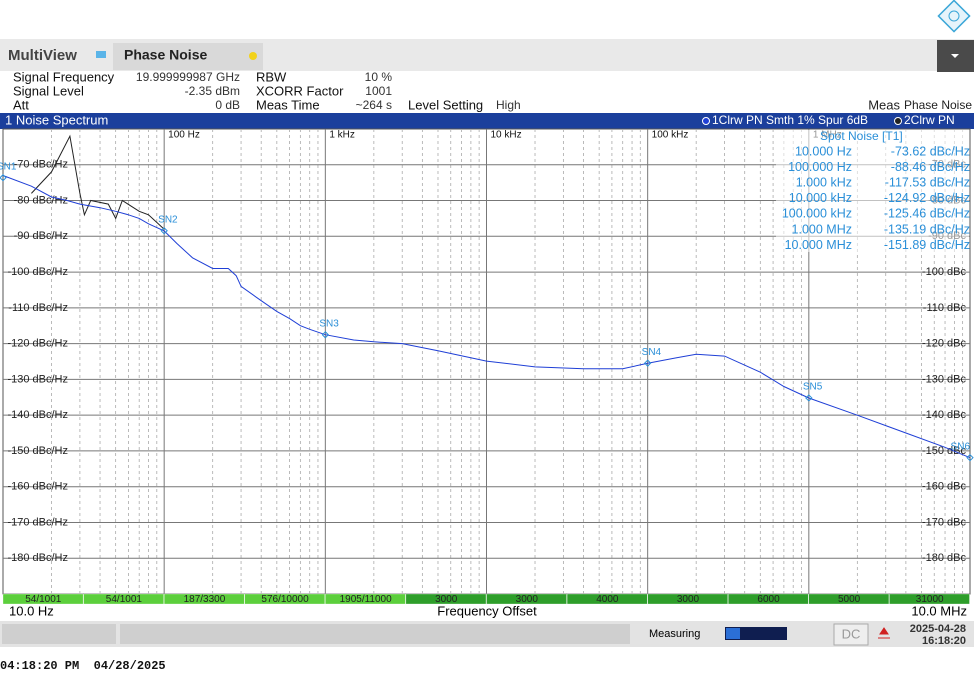 The width and height of the screenshot is (974, 685). What do you see at coordinates (38, 308) in the screenshot?
I see `y-tick-label: -110 dBc/Hz` at bounding box center [38, 308].